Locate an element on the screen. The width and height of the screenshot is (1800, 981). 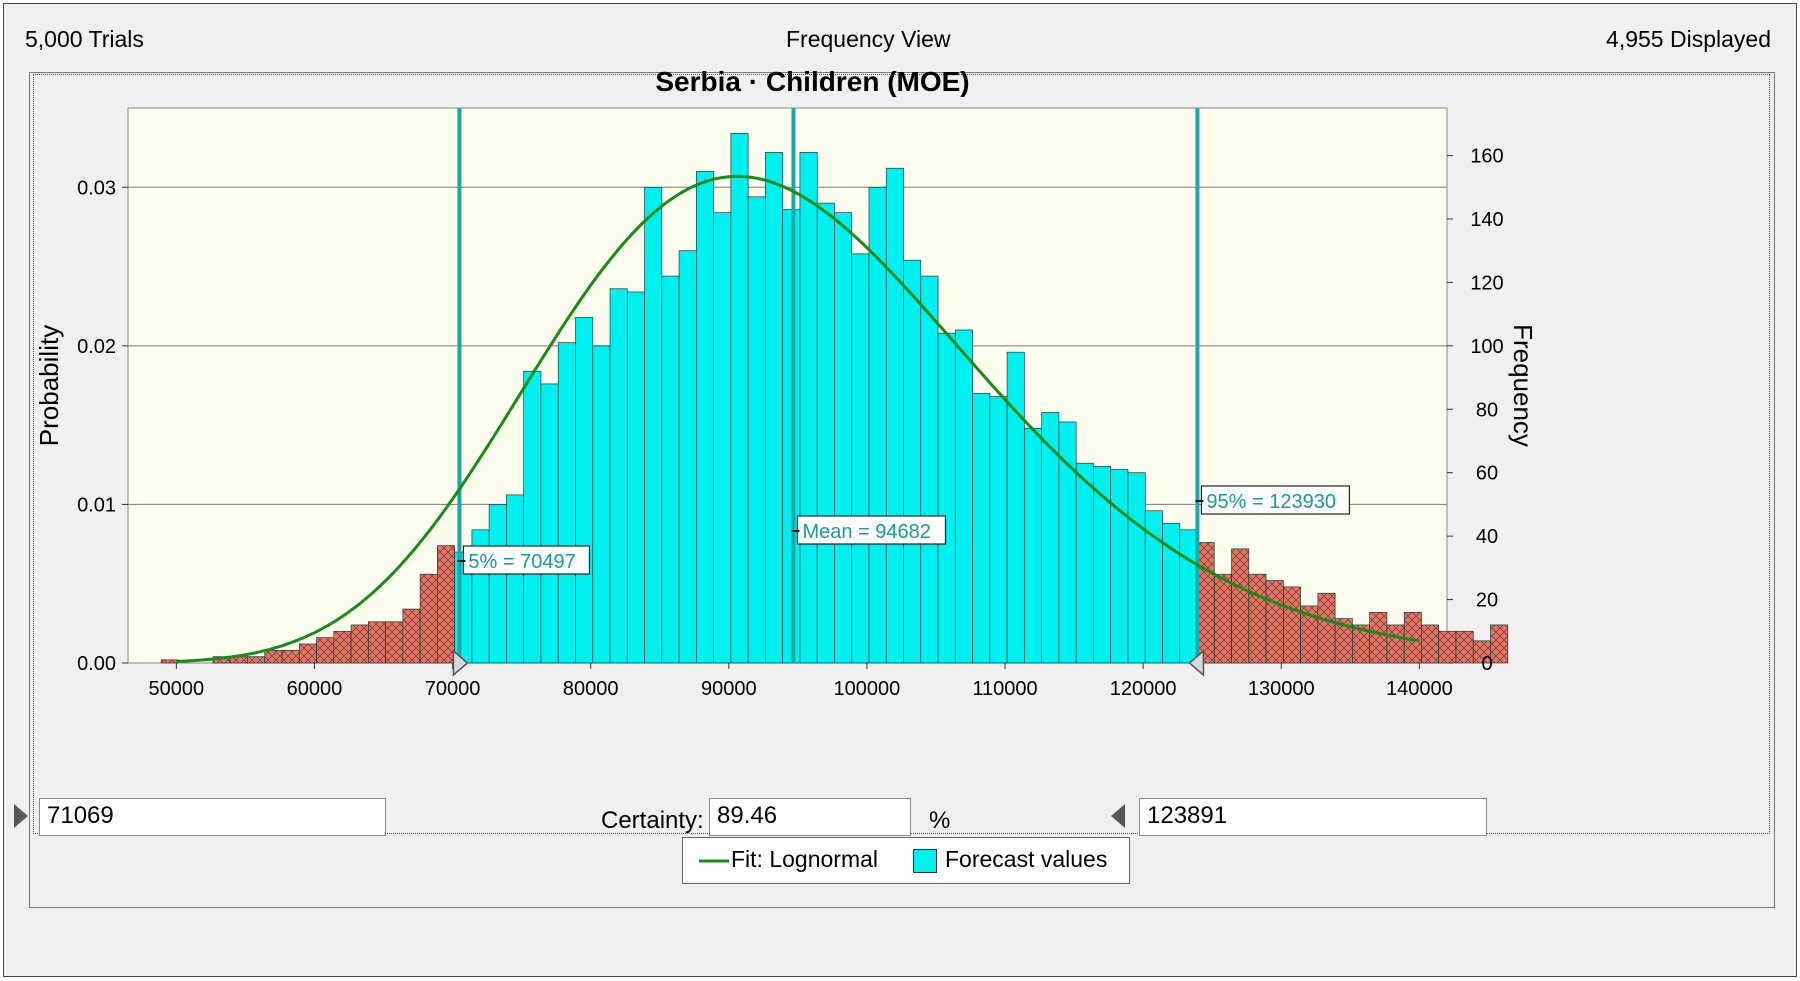
y-right-tick-label: 0 is located at coordinates (1486, 664).